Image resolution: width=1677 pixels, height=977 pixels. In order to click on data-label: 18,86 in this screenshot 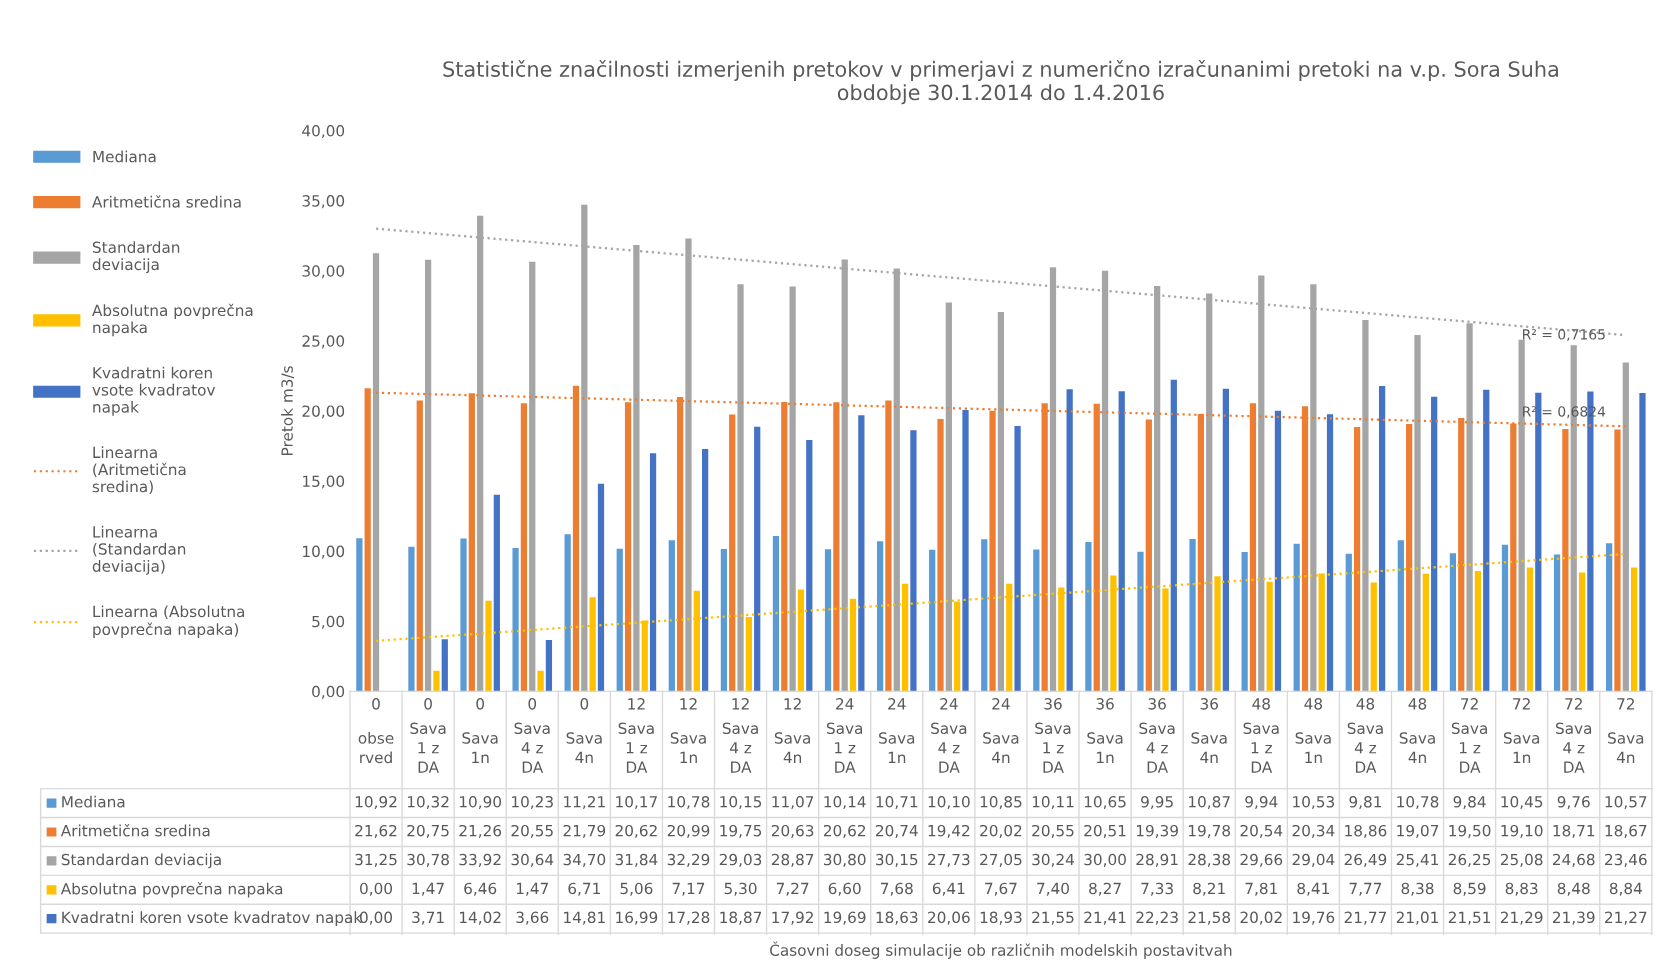, I will do `click(1366, 831)`.